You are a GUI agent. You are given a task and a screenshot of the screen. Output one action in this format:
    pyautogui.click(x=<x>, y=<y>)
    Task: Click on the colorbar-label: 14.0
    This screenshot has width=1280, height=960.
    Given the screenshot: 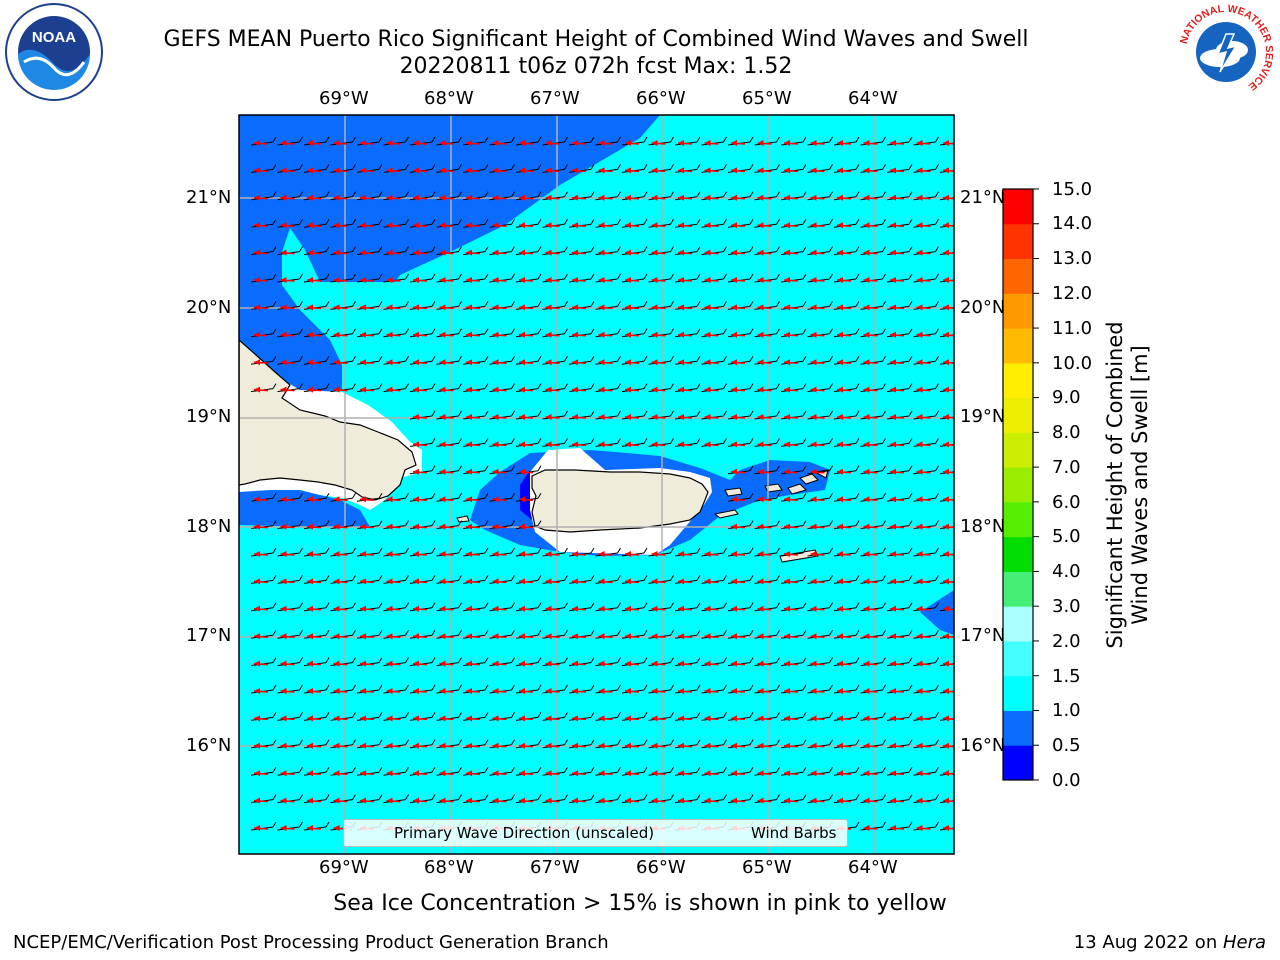 What is the action you would take?
    pyautogui.click(x=1072, y=223)
    